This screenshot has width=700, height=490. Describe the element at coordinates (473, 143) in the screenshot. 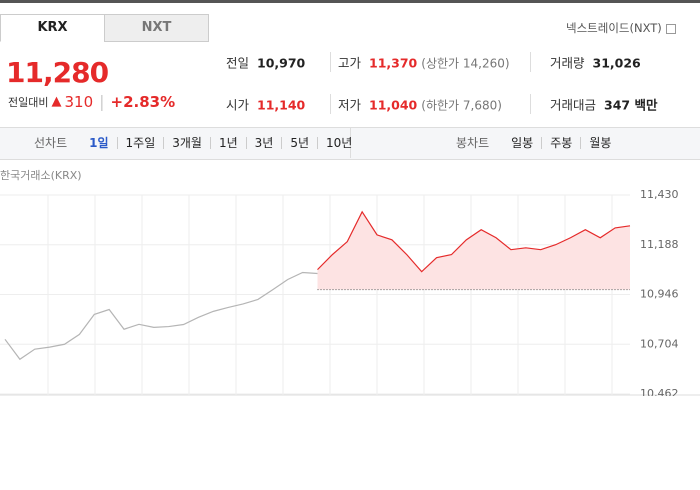

I see `toolbar-label: 봉차트` at that location.